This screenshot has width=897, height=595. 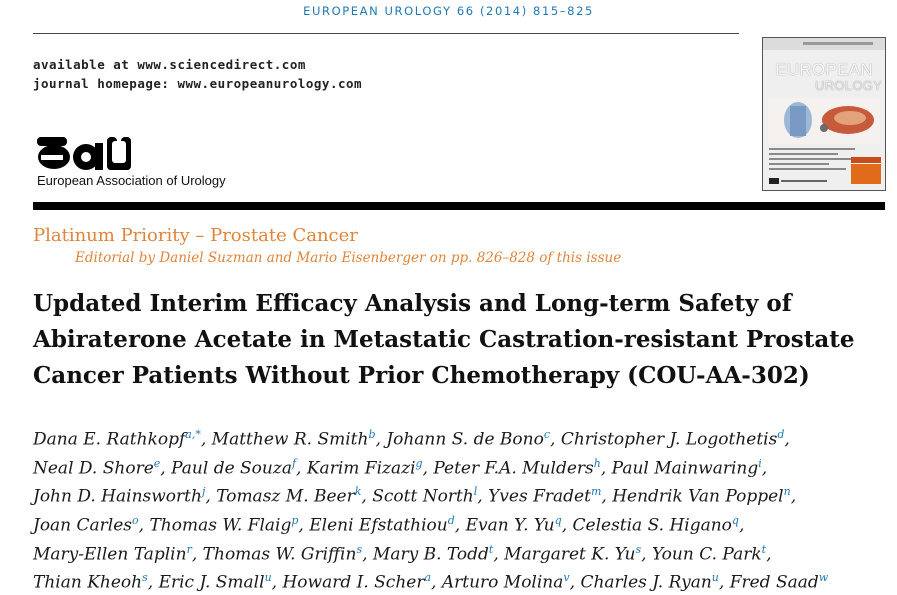 I want to click on author-name: John D. Hainsworth, so click(x=117, y=496).